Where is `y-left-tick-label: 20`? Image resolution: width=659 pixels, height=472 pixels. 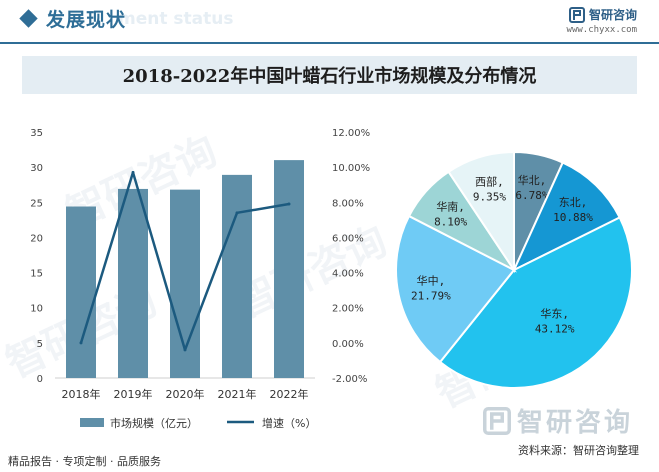
y-left-tick-label: 20 is located at coordinates (36, 238).